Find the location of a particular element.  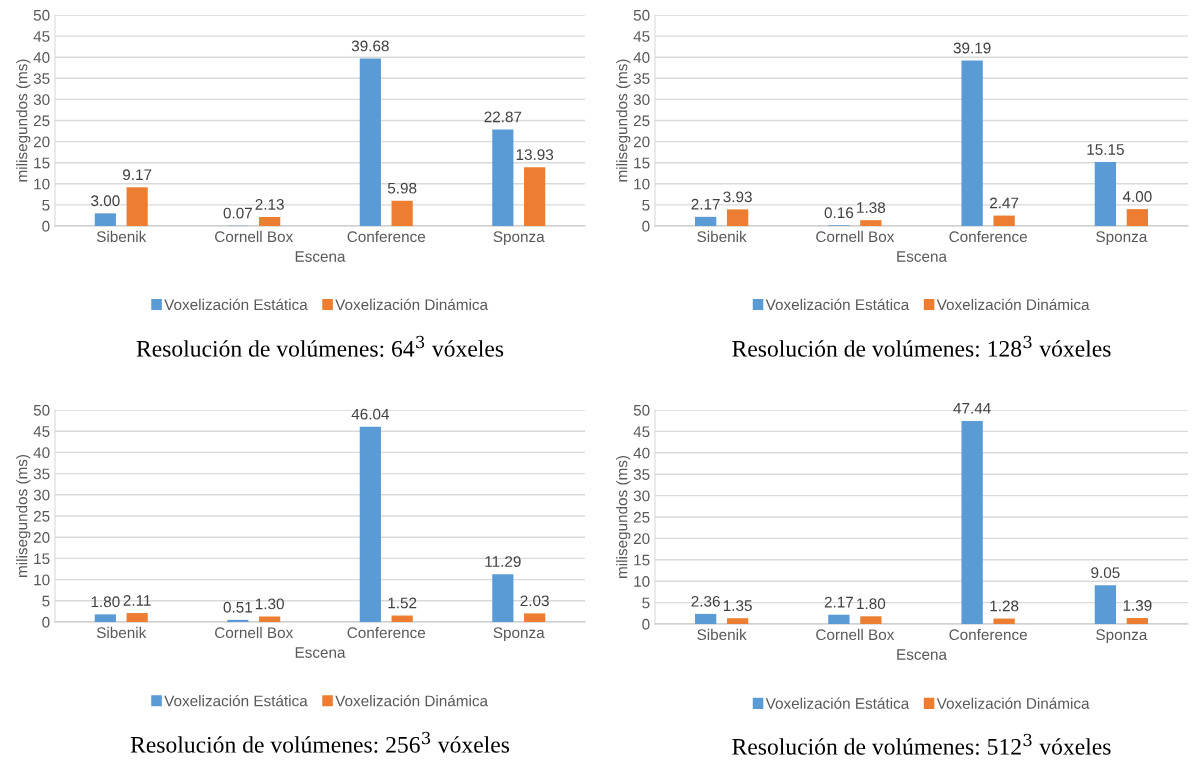

data-label: 2.17 is located at coordinates (838, 602).